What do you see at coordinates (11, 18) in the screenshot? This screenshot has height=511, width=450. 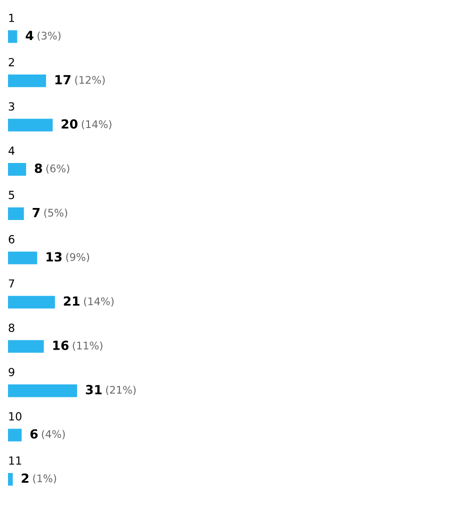 I see `y-tick-label: 1` at bounding box center [11, 18].